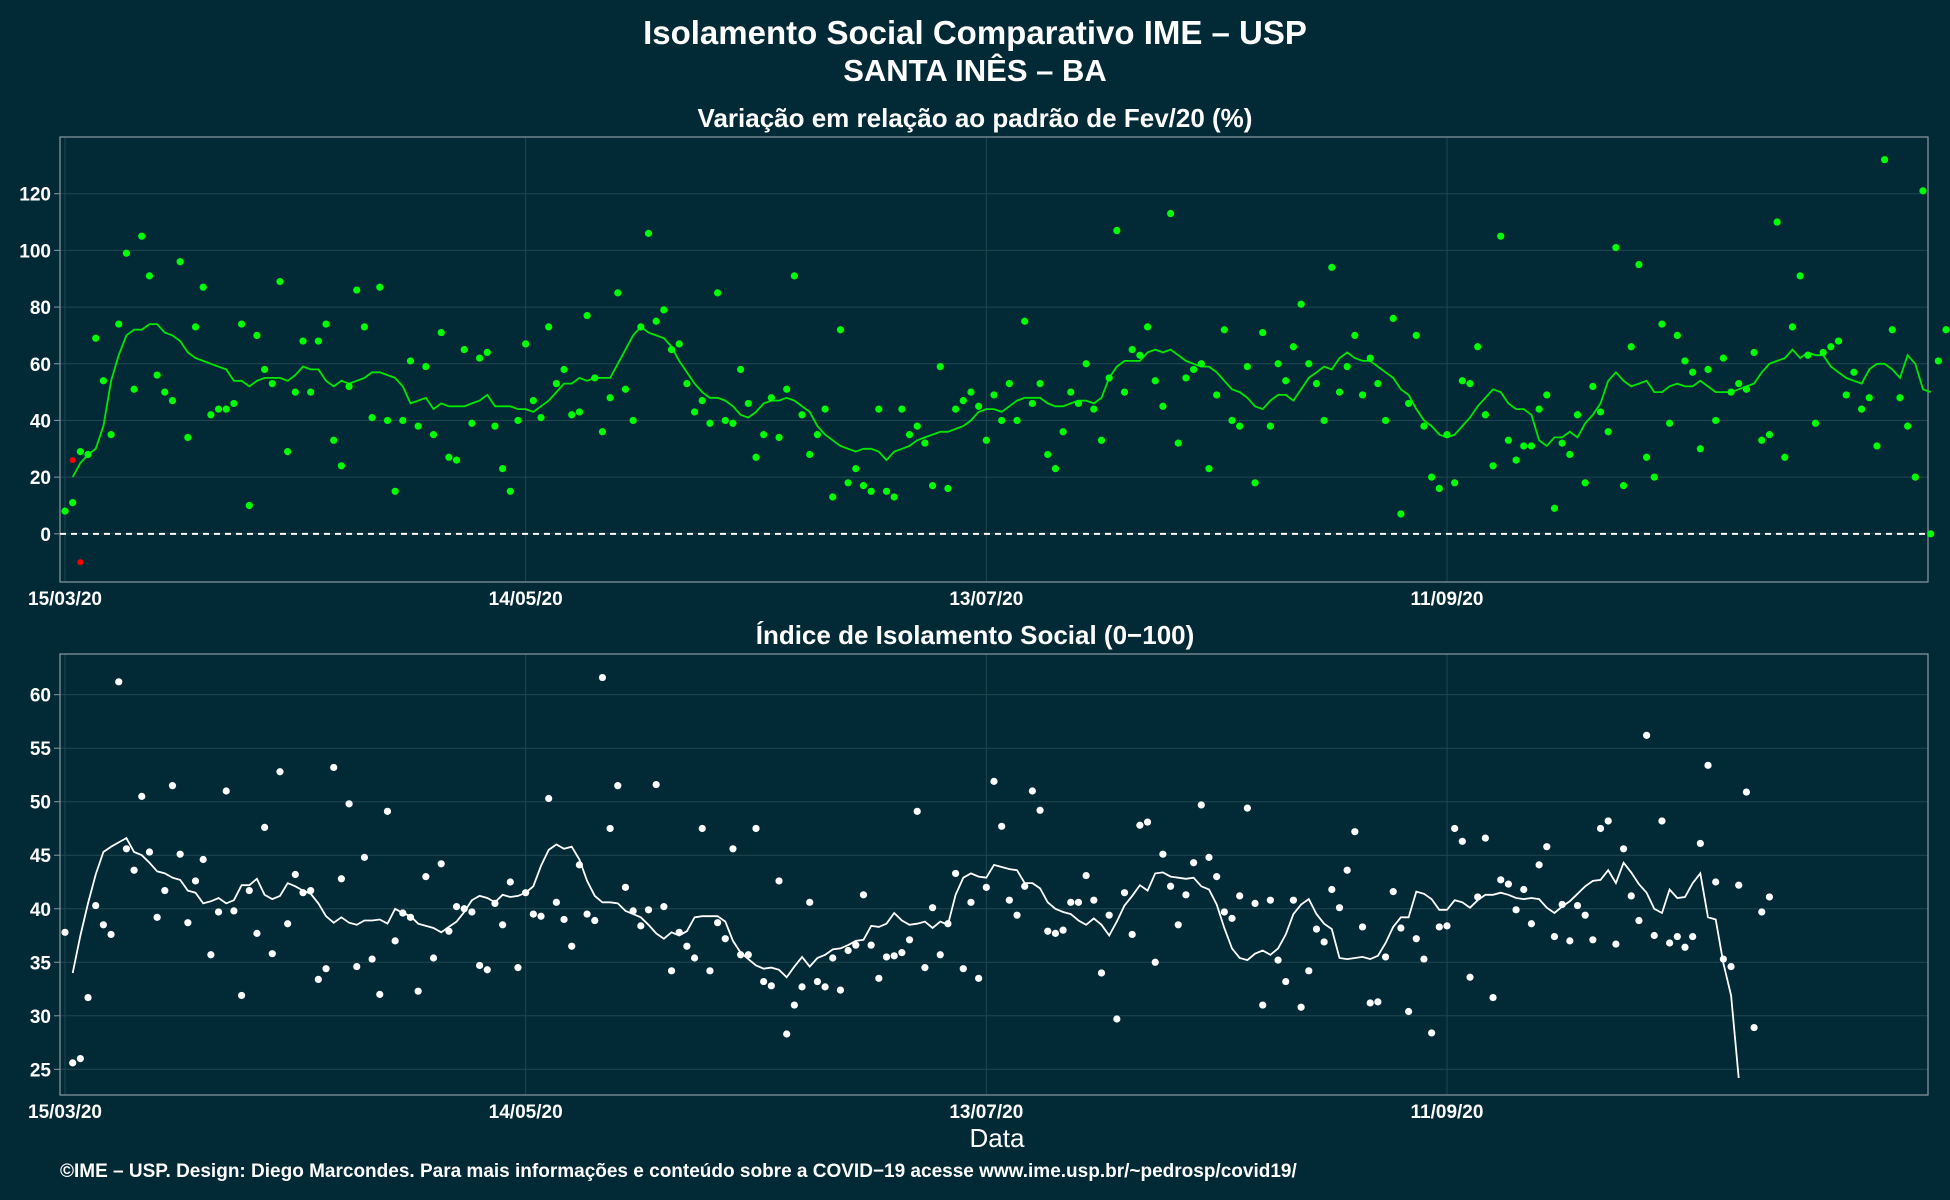  I want to click on bottom-panel-title: Índice de Isolamento Social (0−100), so click(975, 635).